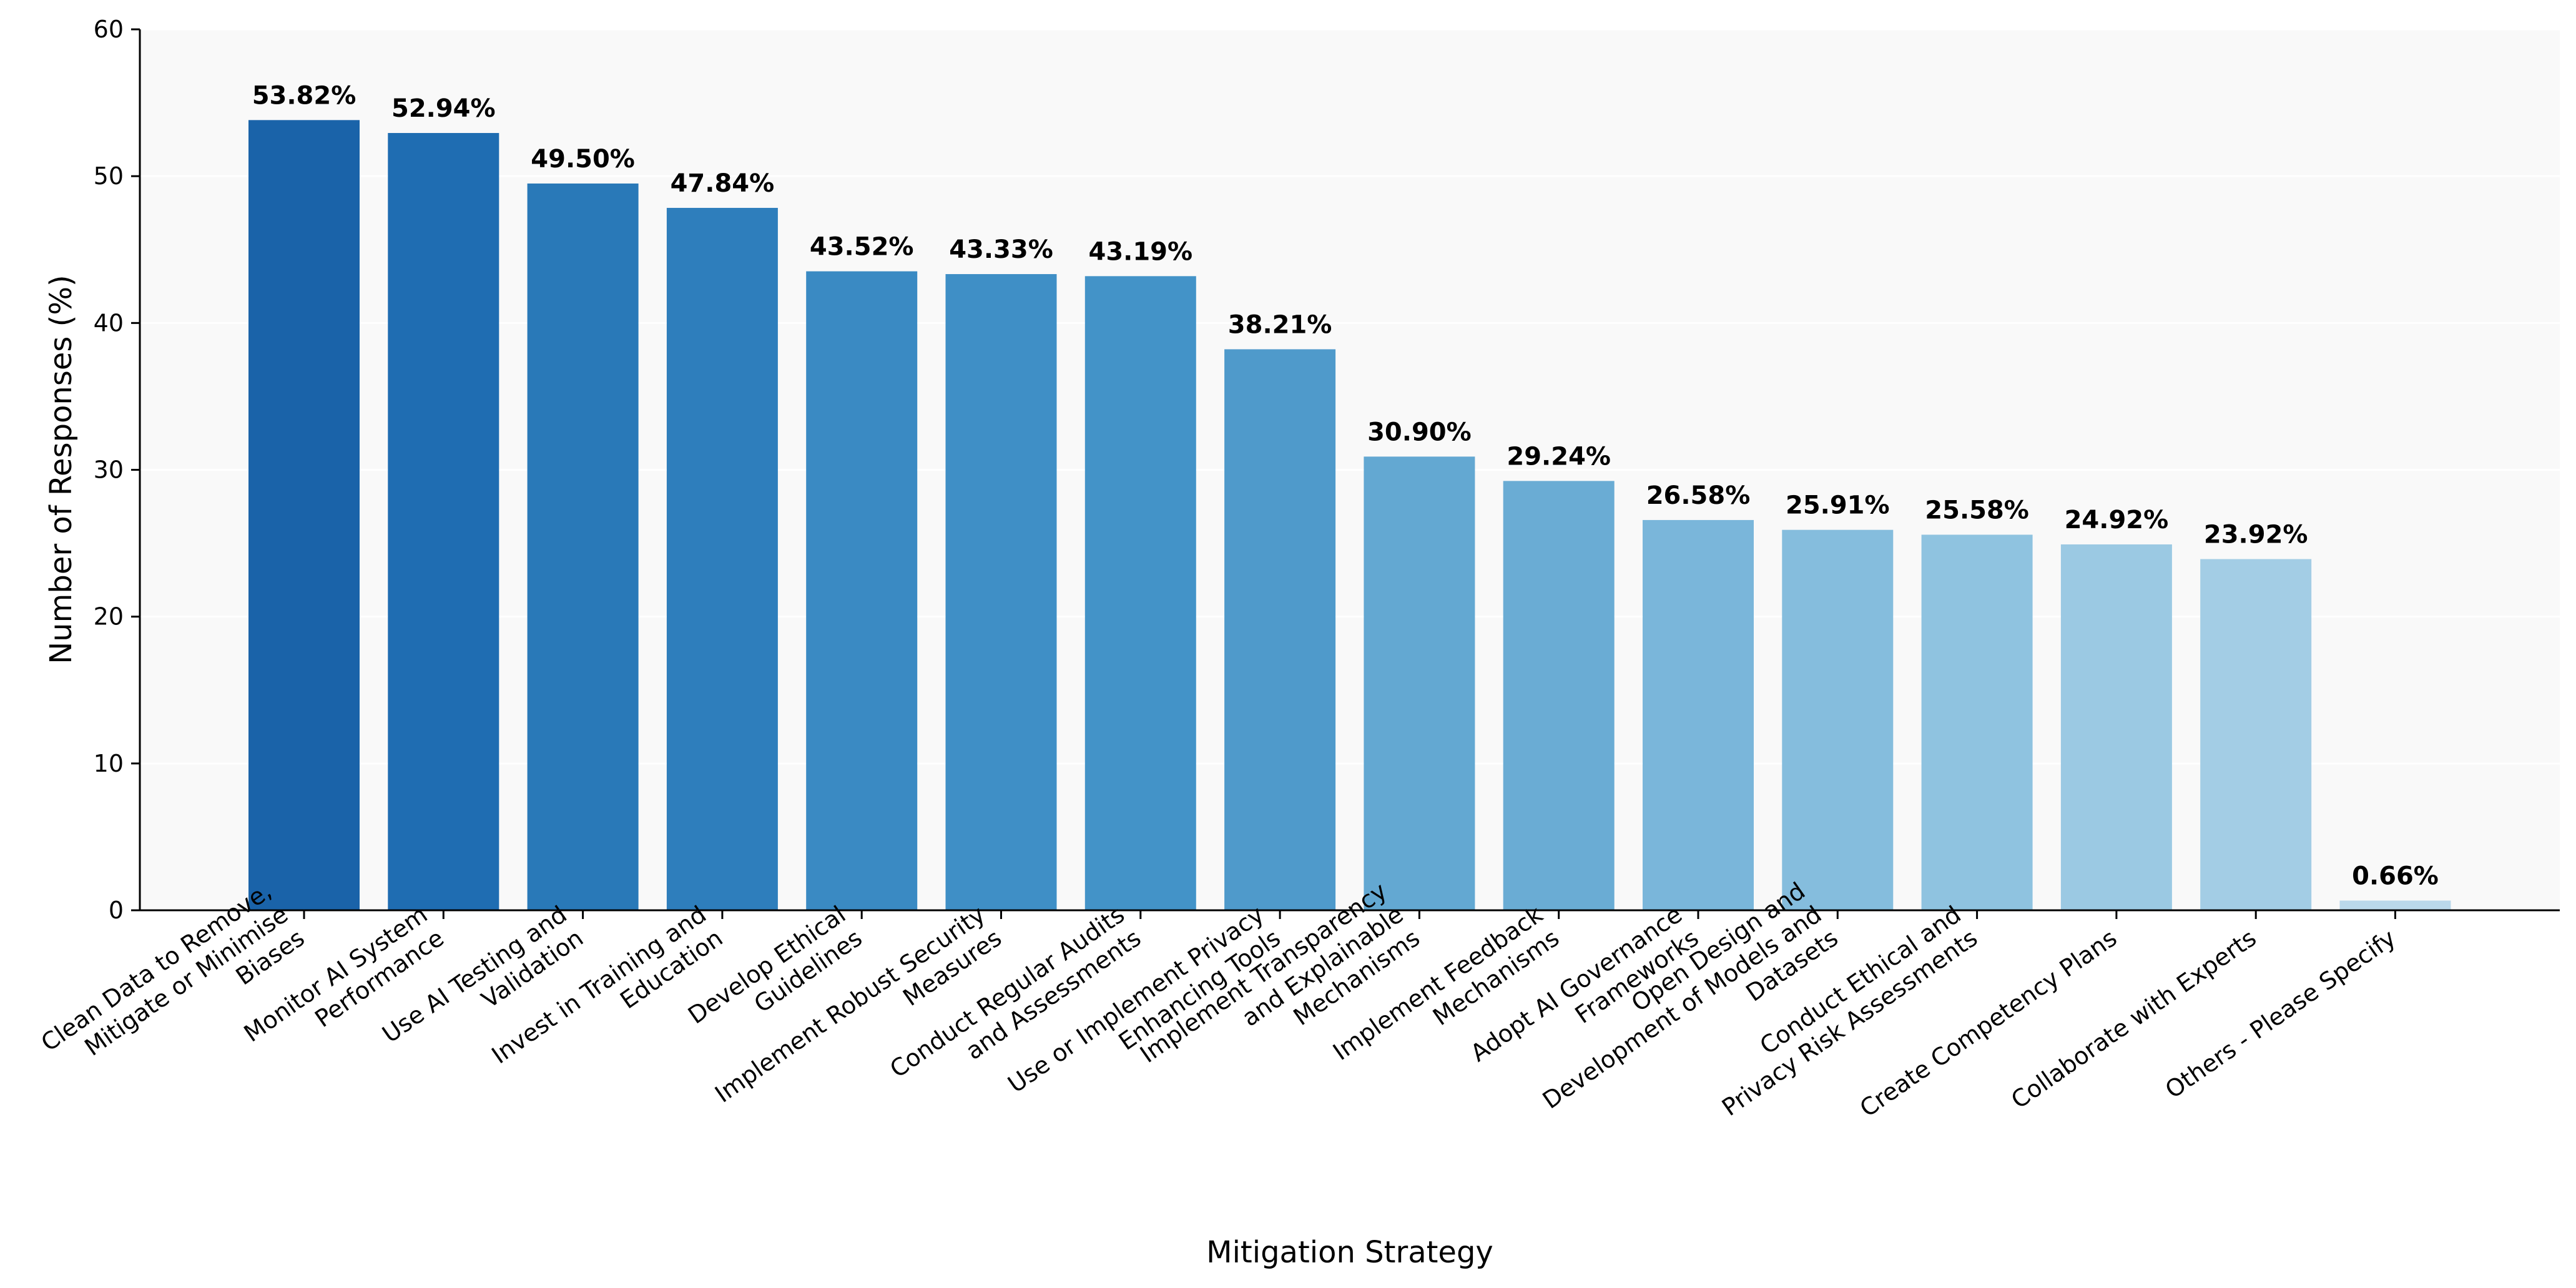 This screenshot has width=2576, height=1288. Describe the element at coordinates (1977, 510) in the screenshot. I see `value-label: 25.58%` at that location.